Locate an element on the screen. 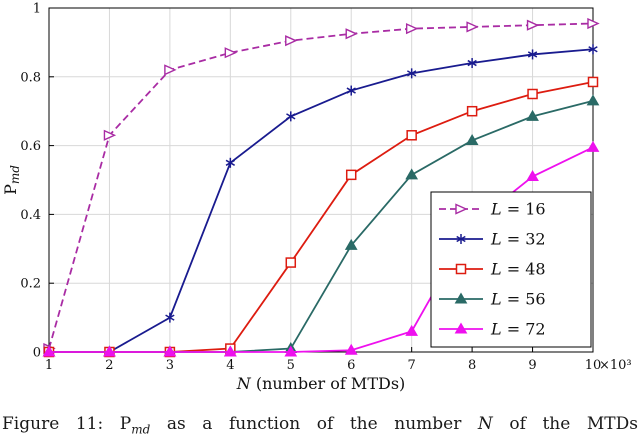 This screenshot has width=640, height=438. y-tick-label: 0.8 is located at coordinates (30, 77).